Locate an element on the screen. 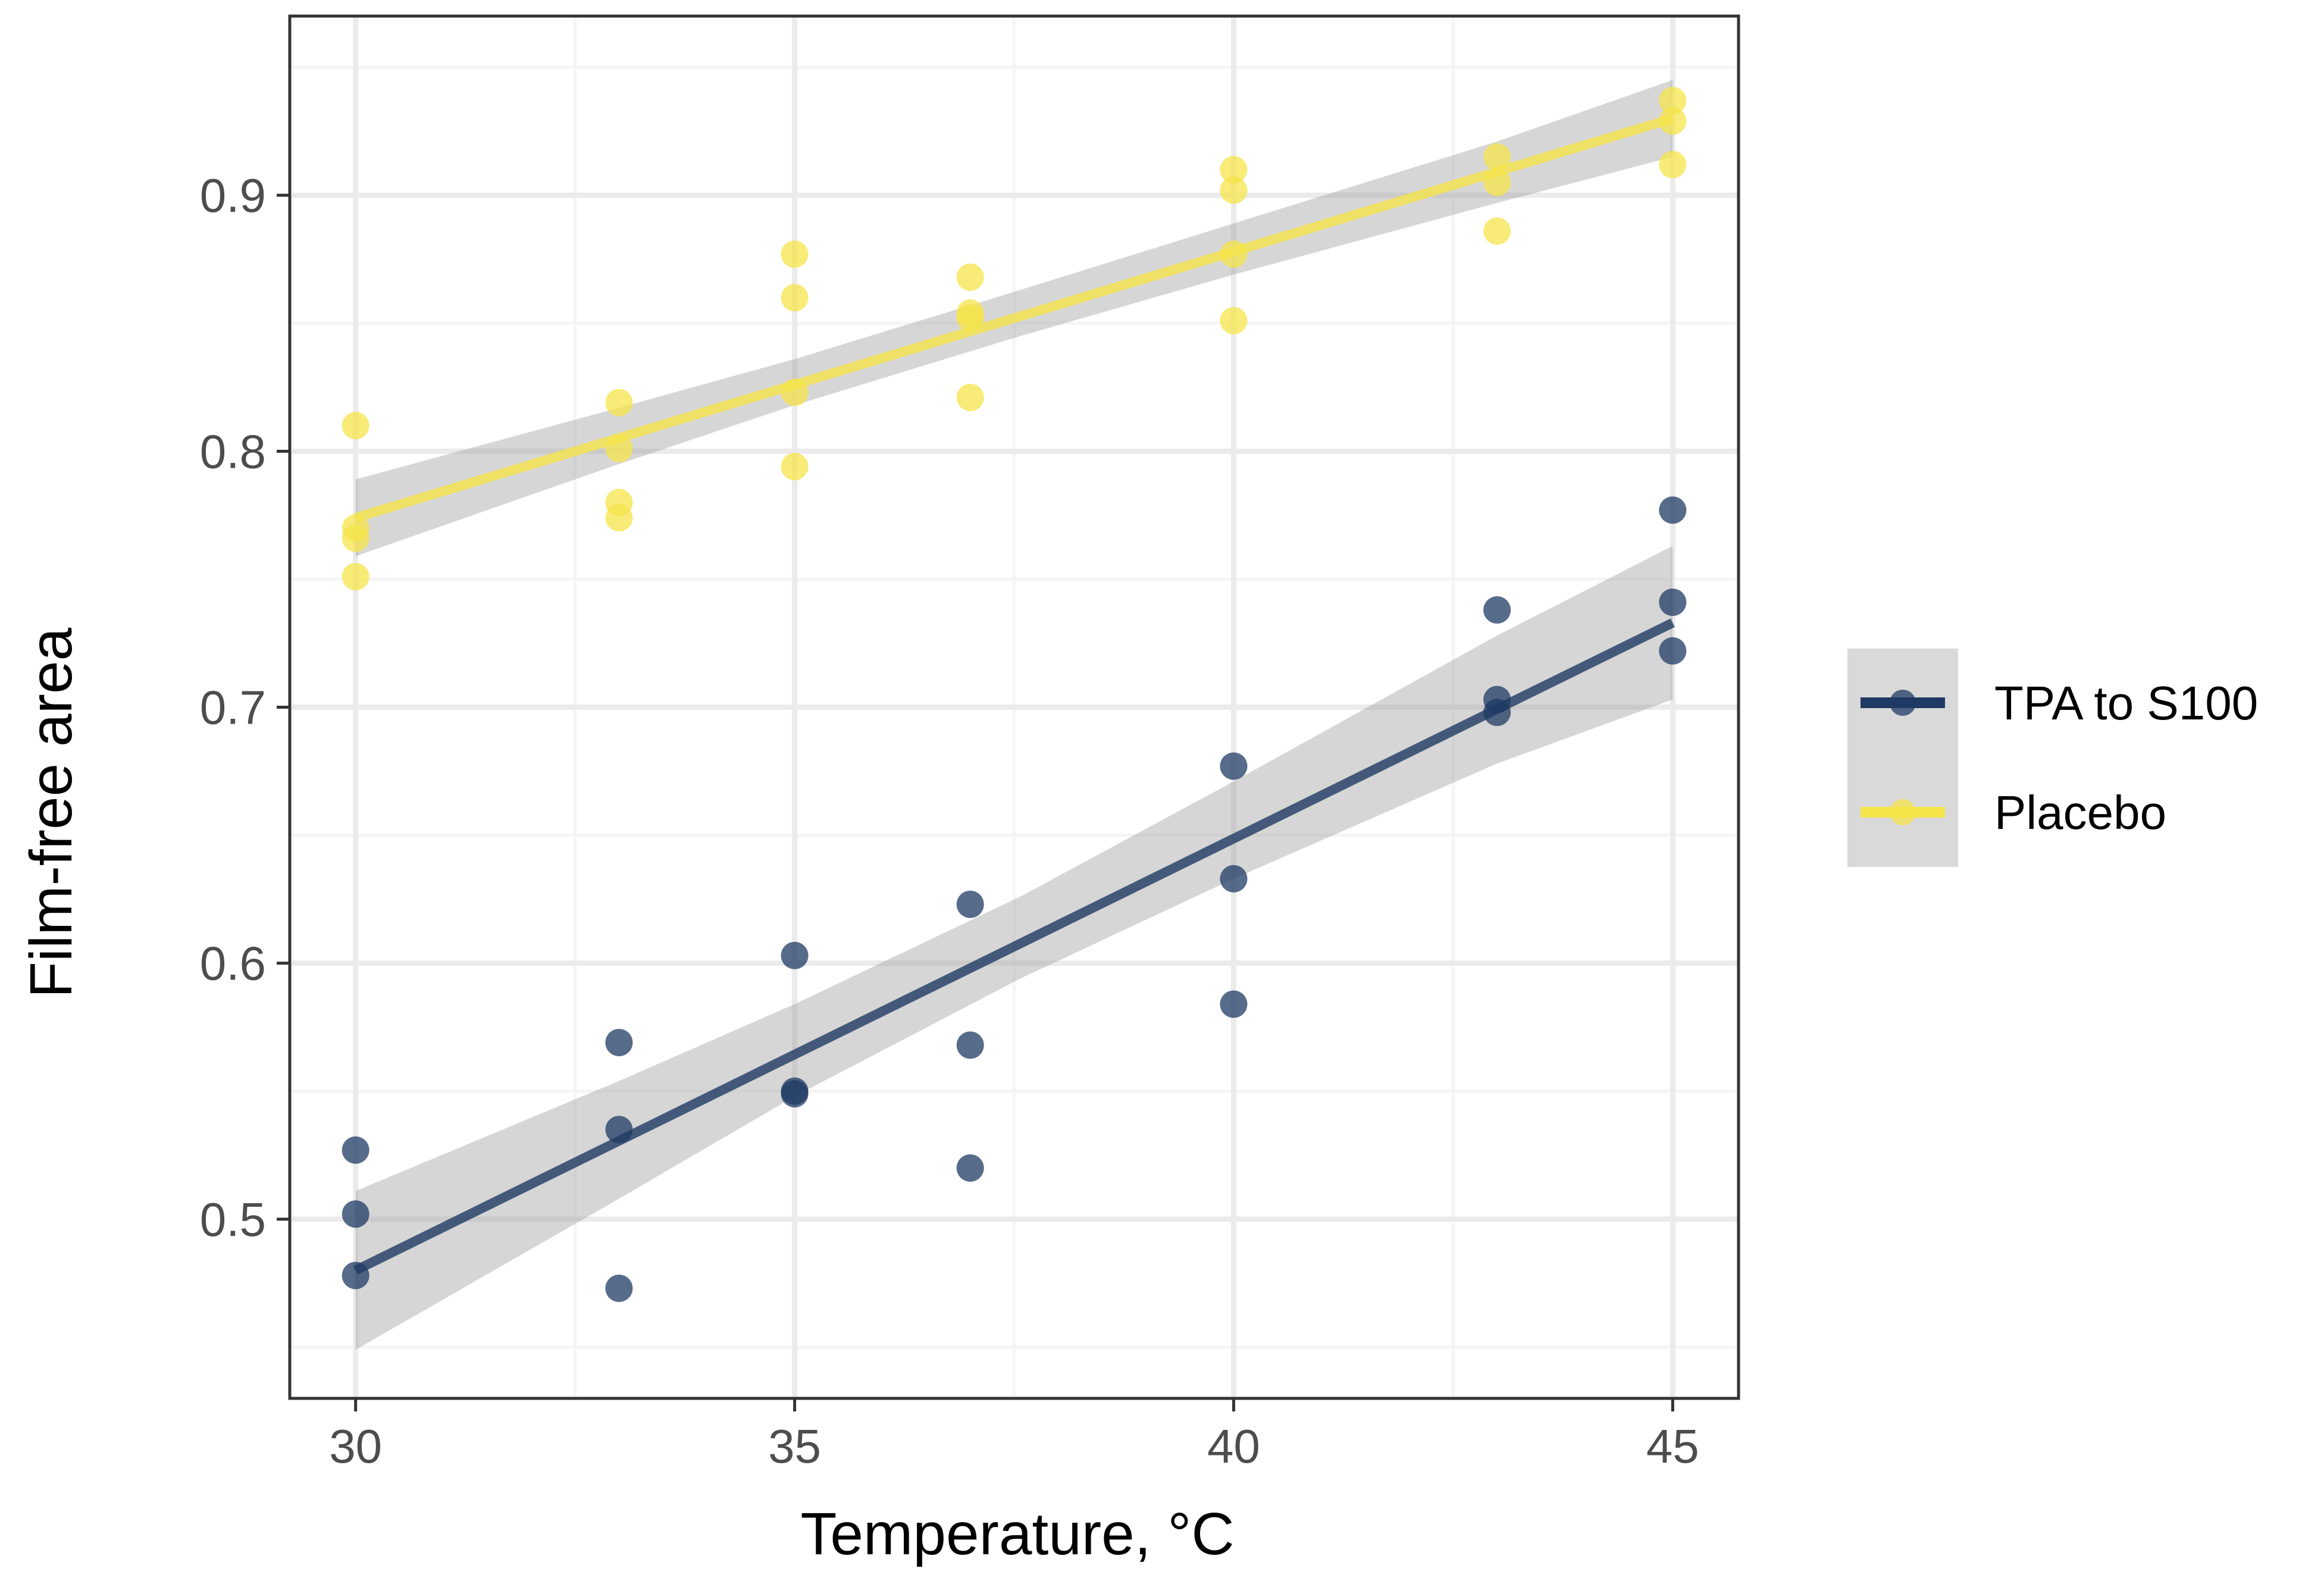  y-tick-label: 0.8 is located at coordinates (233, 452).